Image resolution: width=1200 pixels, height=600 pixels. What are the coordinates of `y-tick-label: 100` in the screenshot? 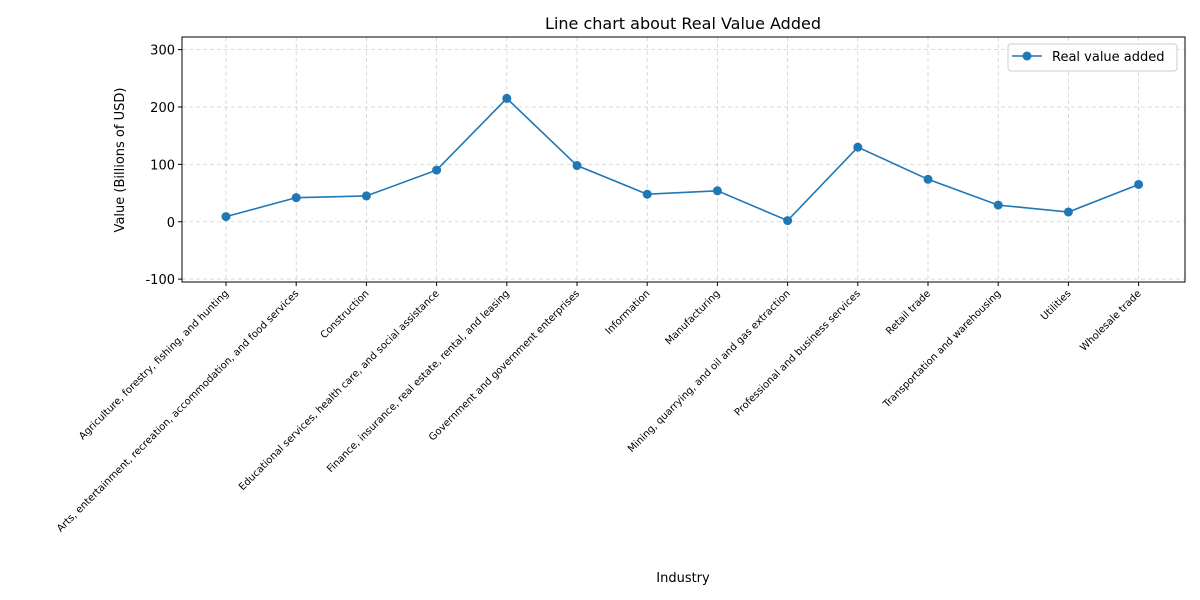 It's located at (162, 165).